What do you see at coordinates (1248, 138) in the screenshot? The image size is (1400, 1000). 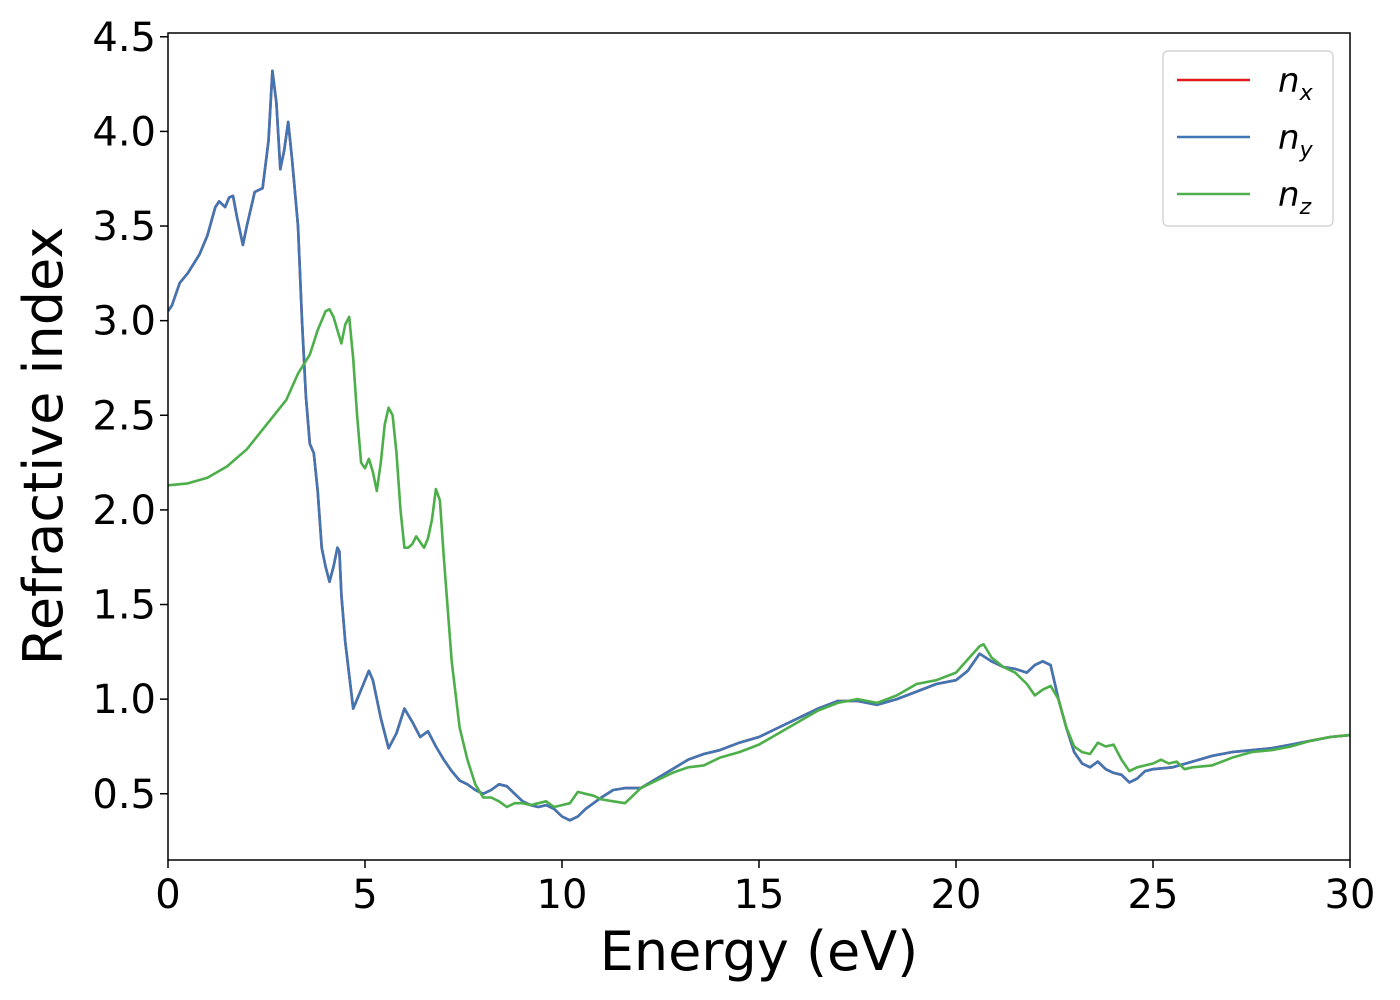 I see `legend-box` at bounding box center [1248, 138].